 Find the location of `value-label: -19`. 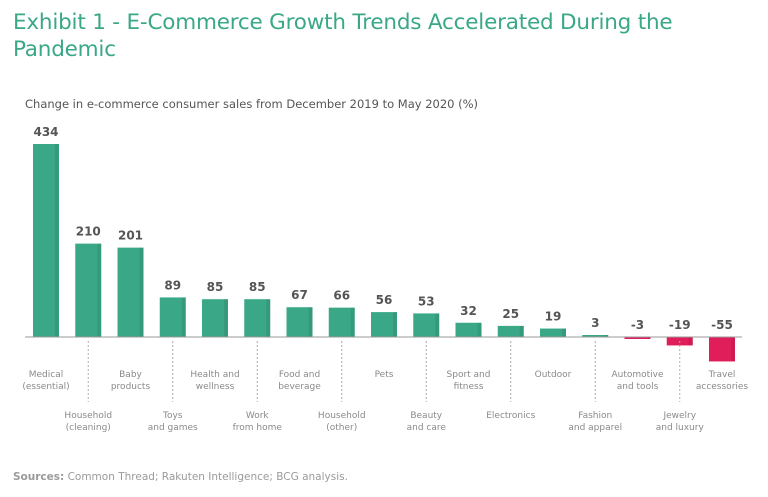

value-label: -19 is located at coordinates (680, 325).